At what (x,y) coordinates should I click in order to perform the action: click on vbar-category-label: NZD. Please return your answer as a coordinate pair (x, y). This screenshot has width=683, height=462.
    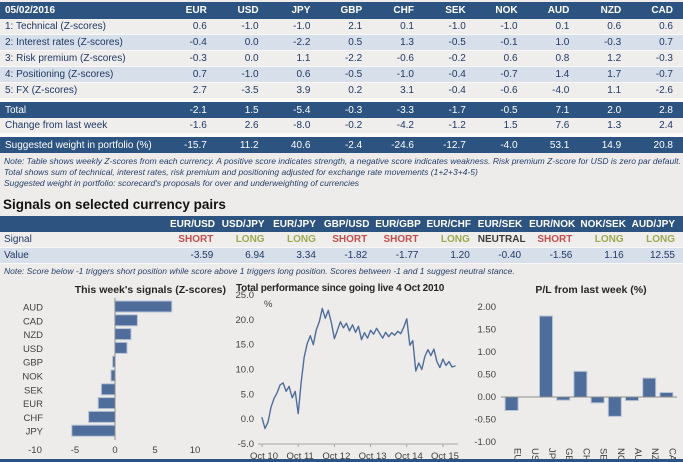
    Looking at the image, I should click on (654, 455).